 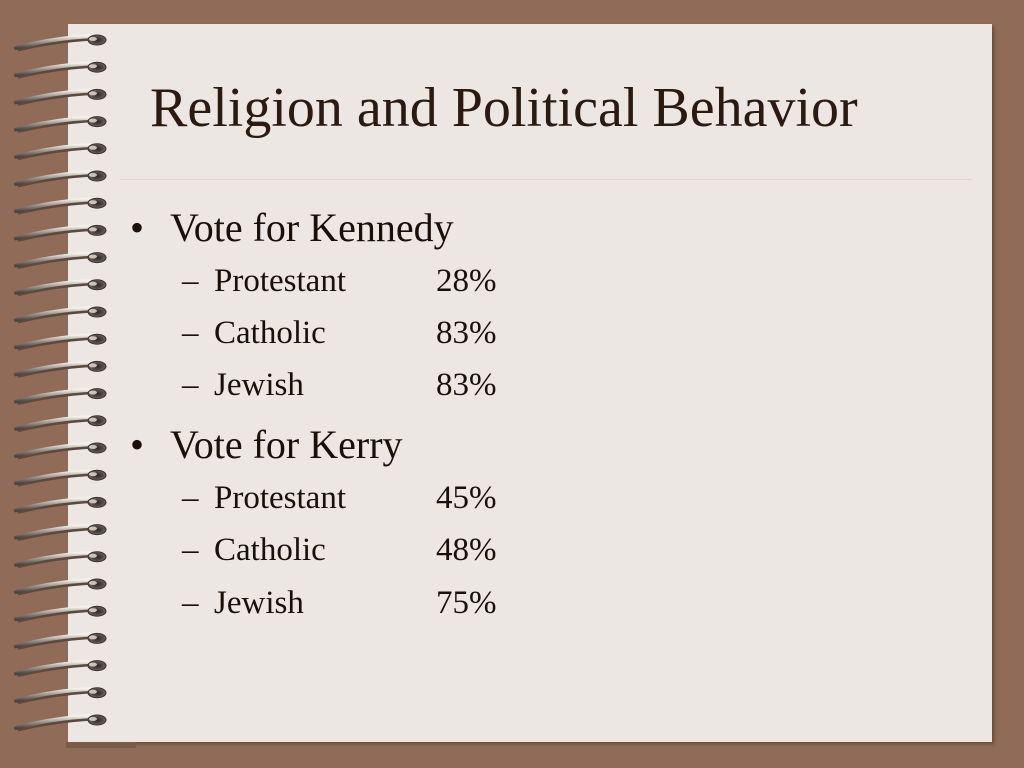 What do you see at coordinates (466, 281) in the screenshot?
I see `sub-value: 28%` at bounding box center [466, 281].